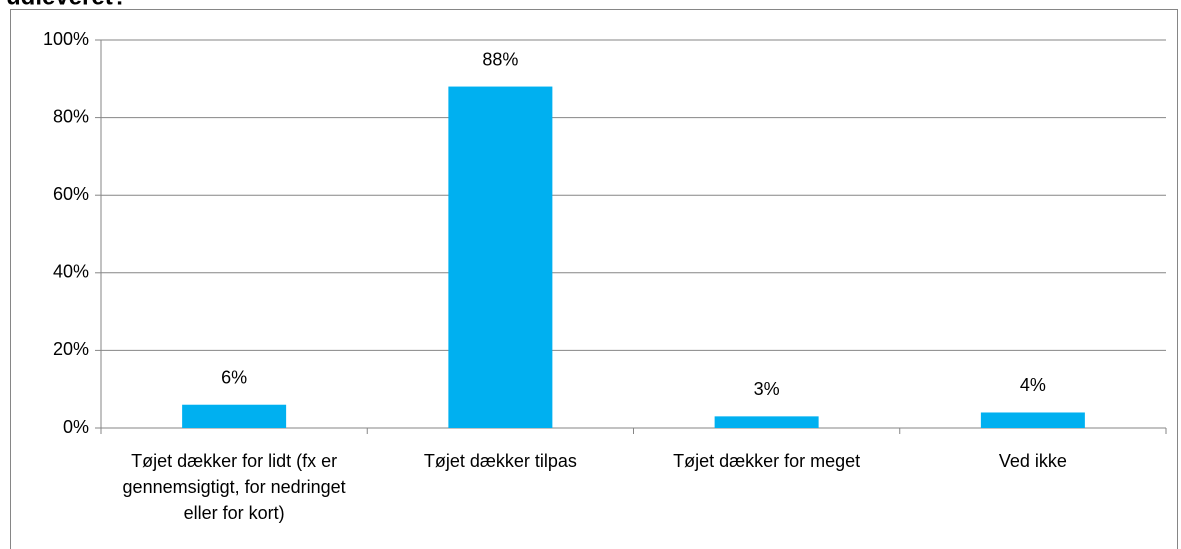 Image resolution: width=1181 pixels, height=549 pixels. What do you see at coordinates (767, 389) in the screenshot?
I see `data-label: 3%` at bounding box center [767, 389].